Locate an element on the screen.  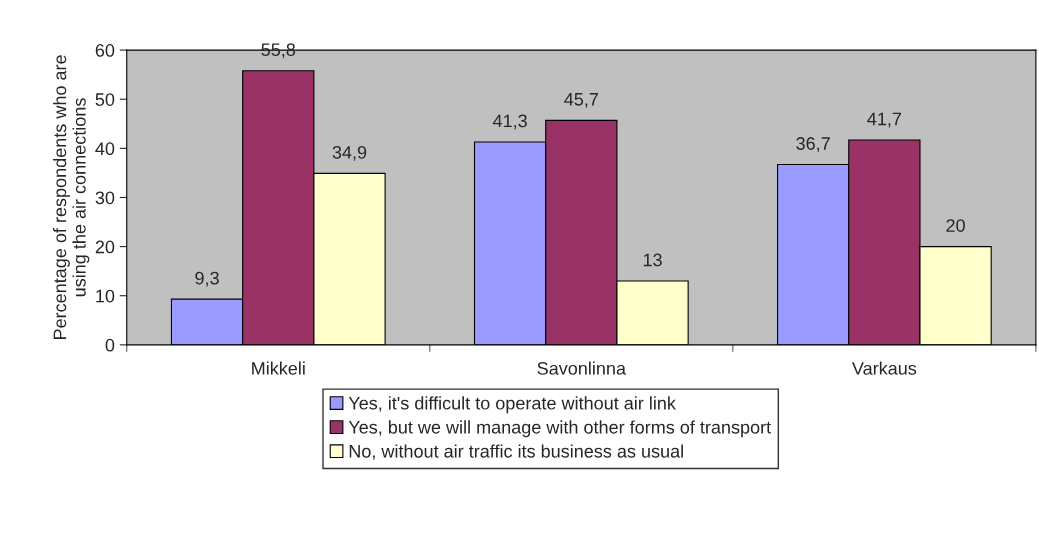
data-label: 41,3 is located at coordinates (509, 122).